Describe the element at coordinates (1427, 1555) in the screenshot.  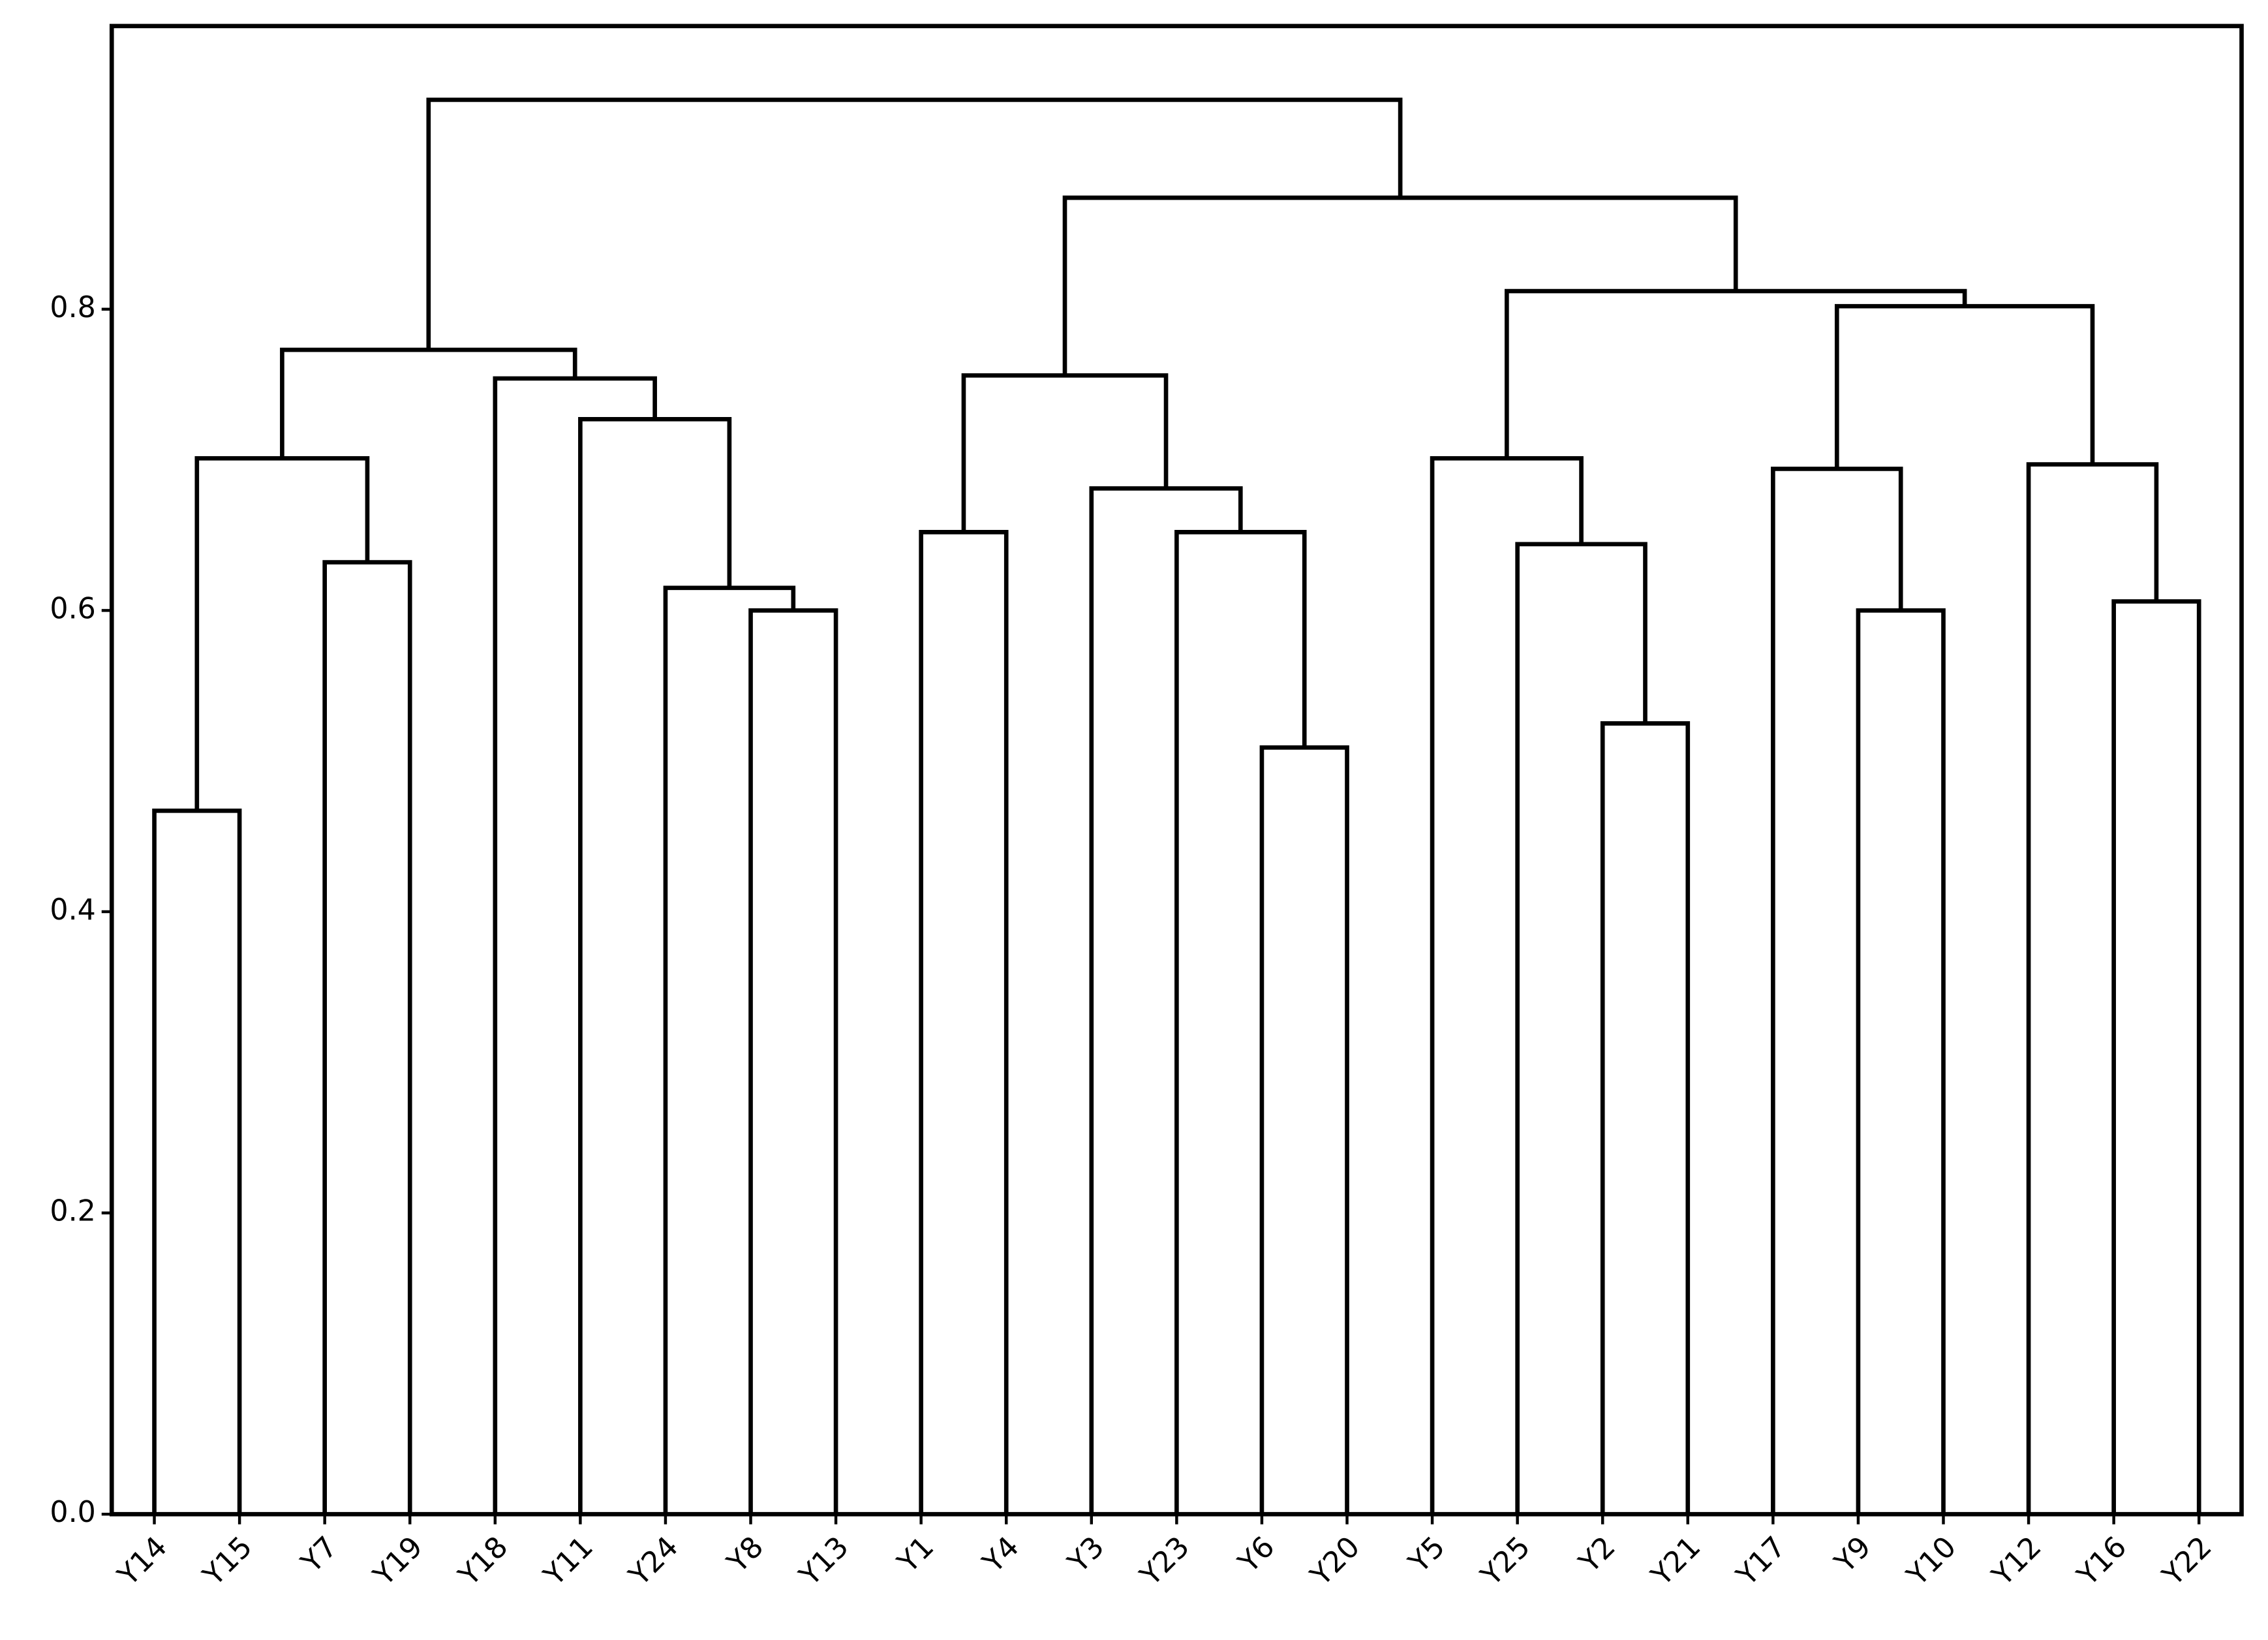
I see `leaf-label: Y5` at that location.